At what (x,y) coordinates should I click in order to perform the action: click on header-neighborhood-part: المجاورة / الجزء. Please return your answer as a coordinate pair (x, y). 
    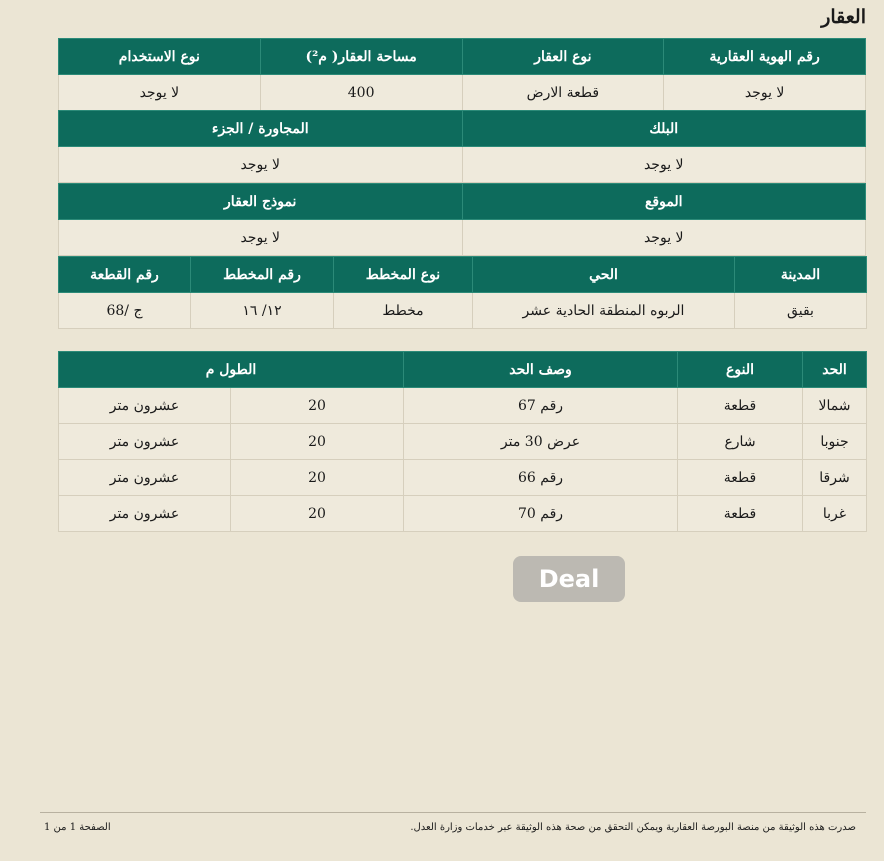
    Looking at the image, I should click on (260, 128).